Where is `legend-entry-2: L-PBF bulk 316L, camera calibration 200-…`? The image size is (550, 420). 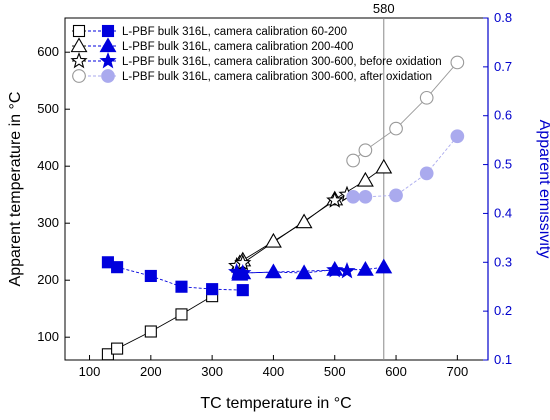 legend-entry-2: L-PBF bulk 316L, camera calibration 200-… is located at coordinates (237, 47).